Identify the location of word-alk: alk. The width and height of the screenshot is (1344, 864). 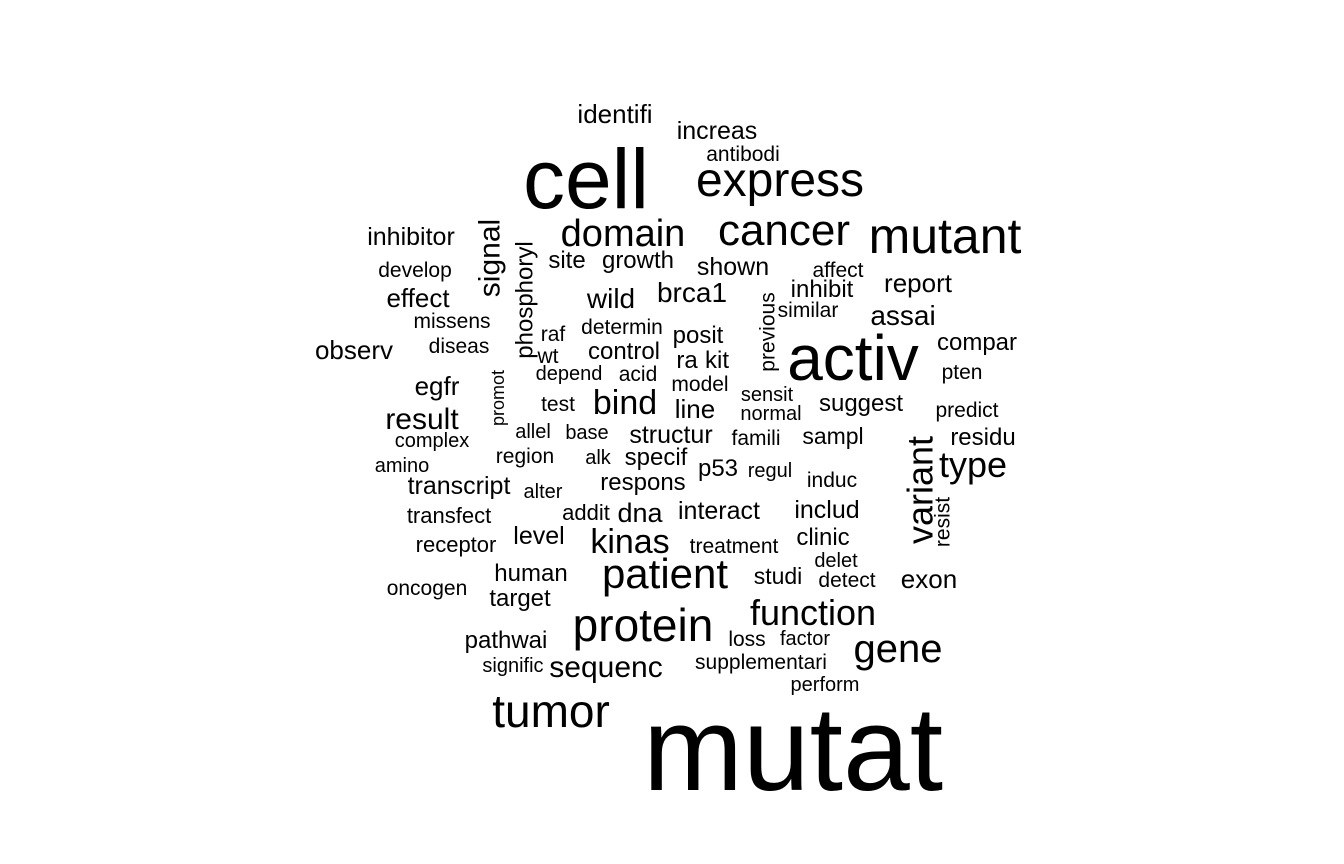
(598, 458).